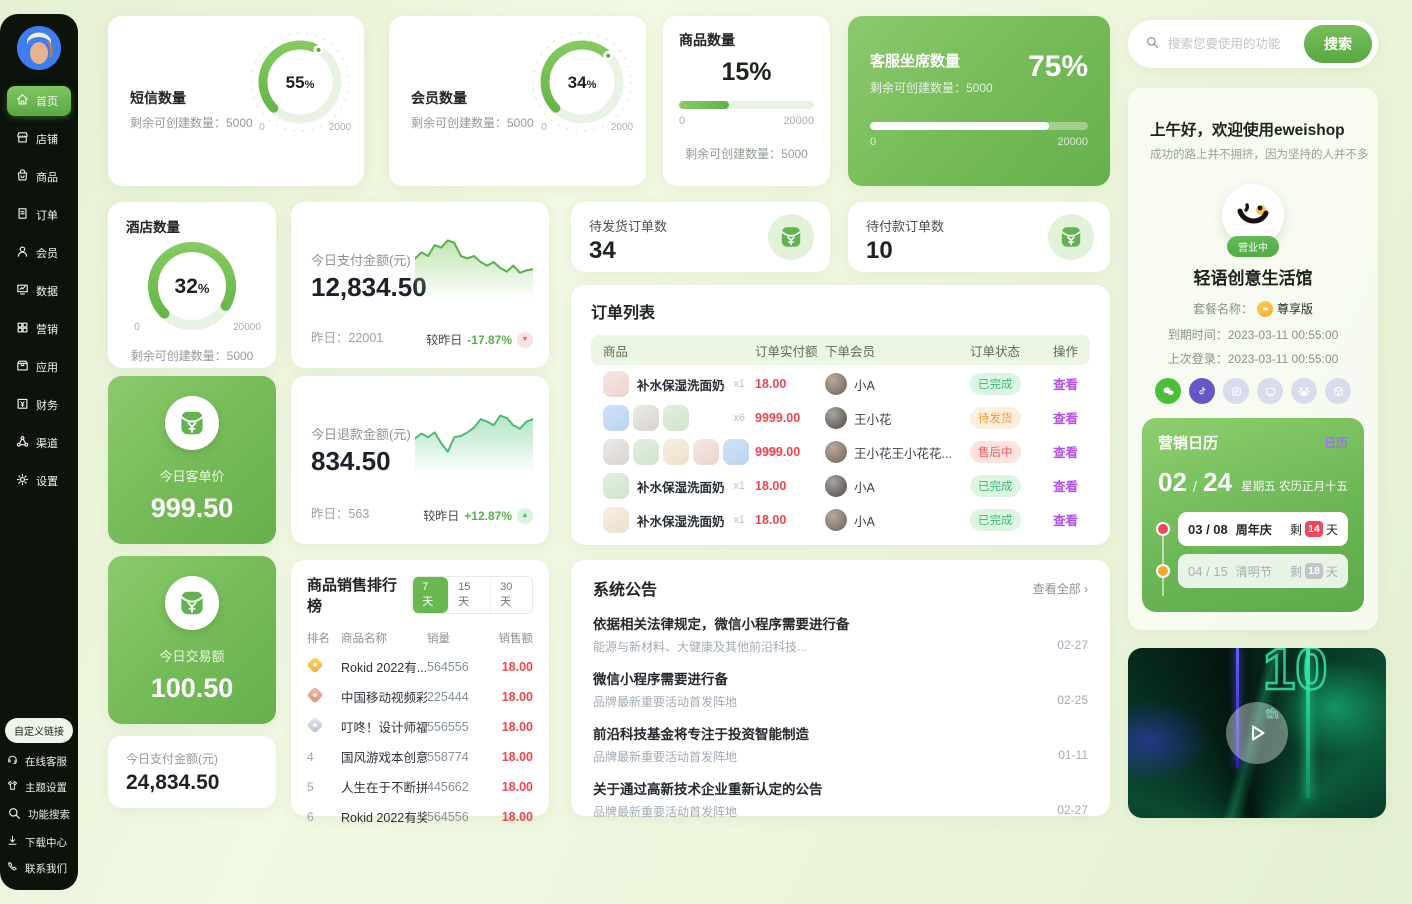  What do you see at coordinates (791, 237) in the screenshot?
I see `red-packet-icon` at bounding box center [791, 237].